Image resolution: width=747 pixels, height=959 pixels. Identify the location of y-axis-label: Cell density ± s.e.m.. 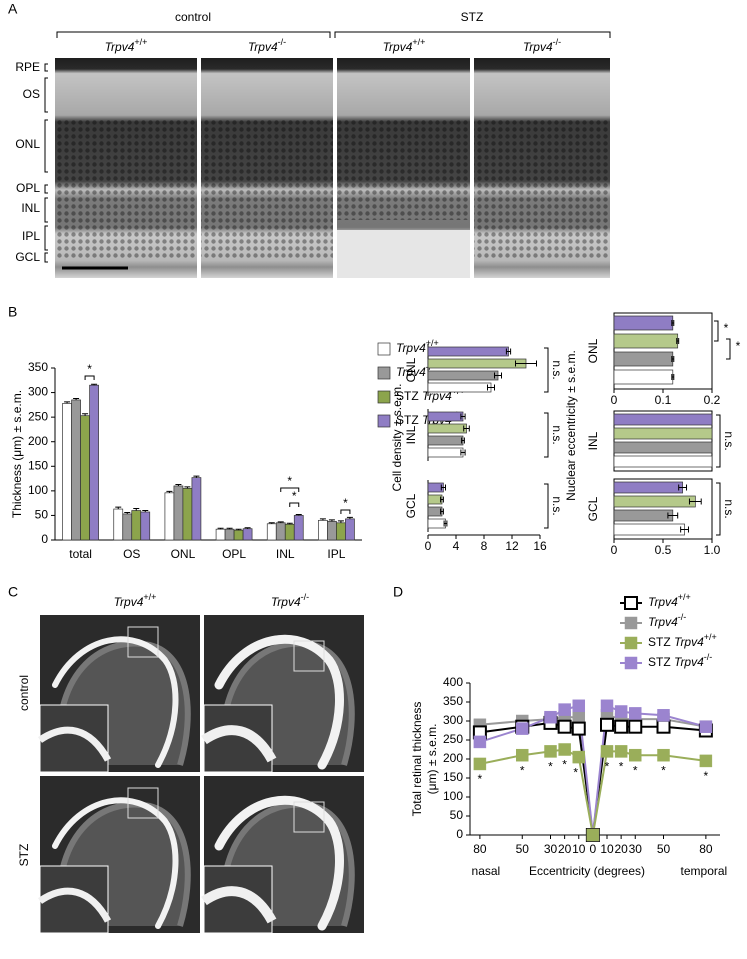
(397, 438).